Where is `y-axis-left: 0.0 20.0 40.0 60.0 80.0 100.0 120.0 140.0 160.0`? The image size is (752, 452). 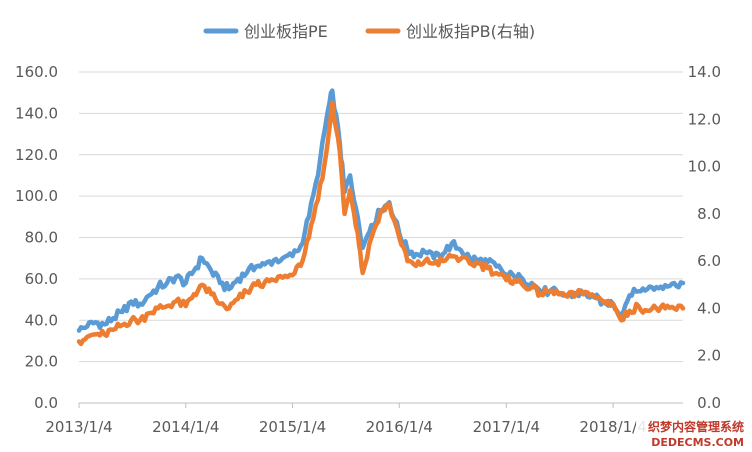 y-axis-left: 0.0 20.0 40.0 60.0 80.0 100.0 120.0 140.0 160.0 is located at coordinates (36, 237).